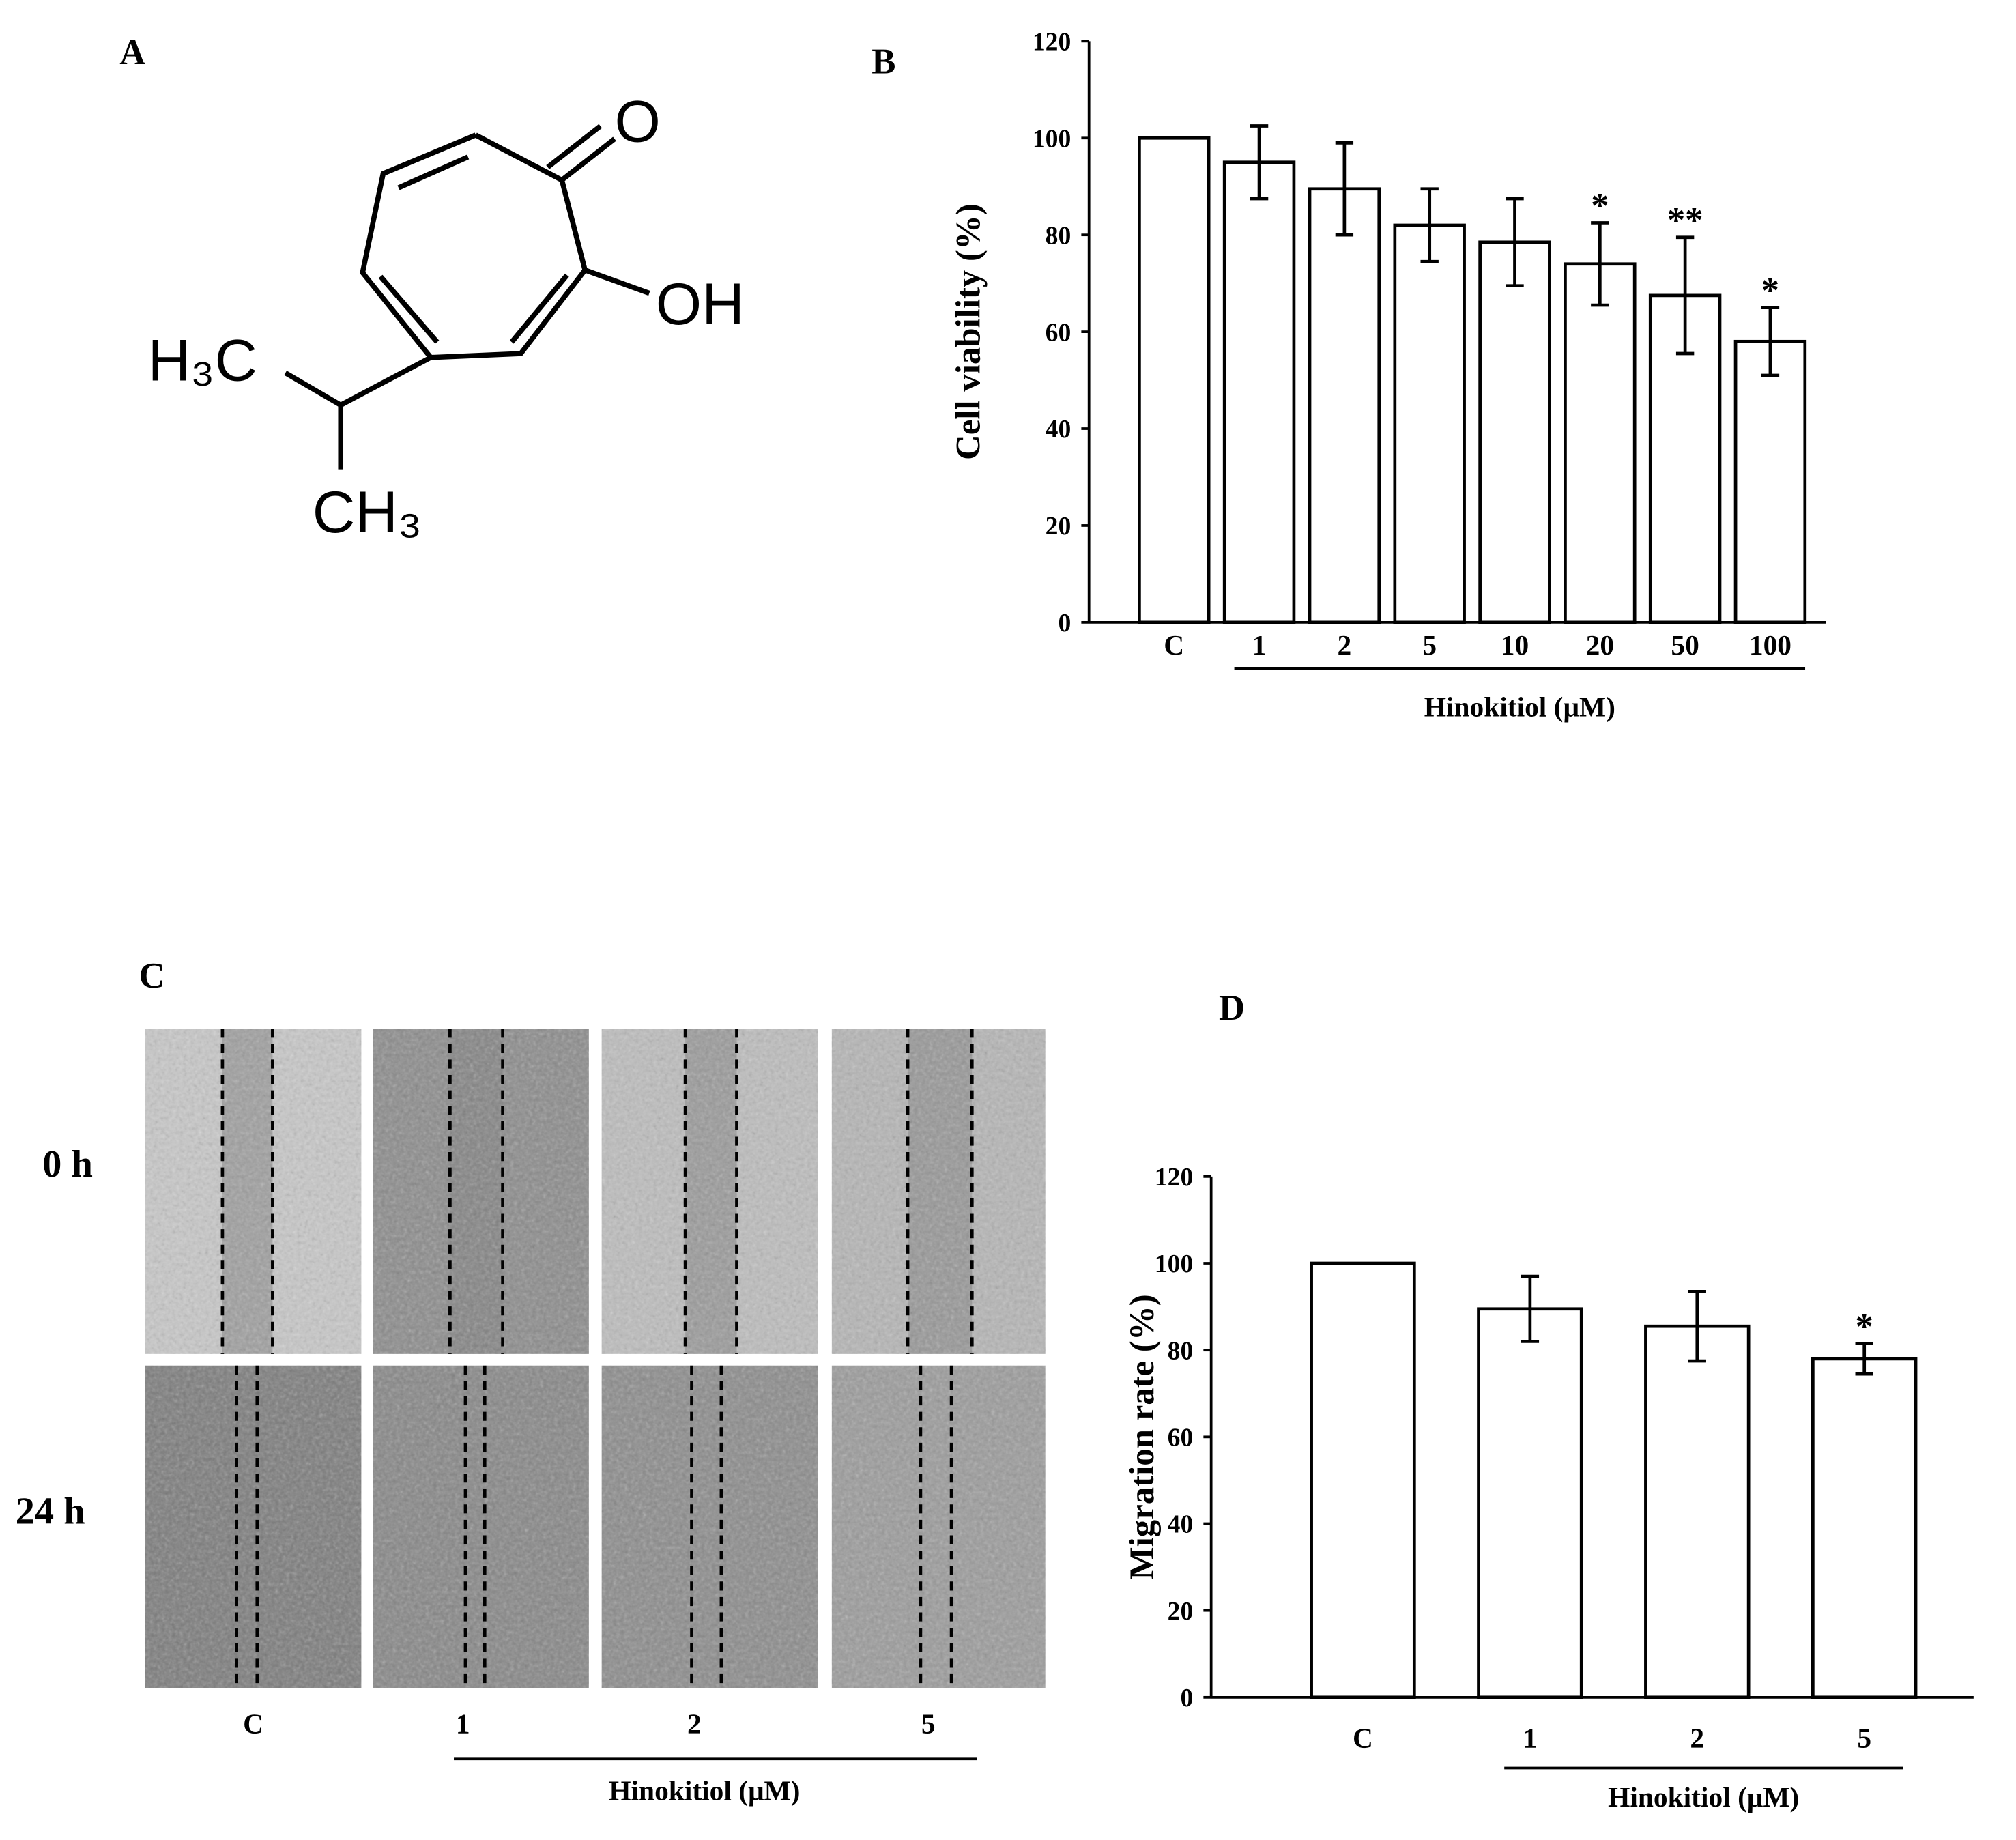  I want to click on x-tick-label: 50, so click(1685, 645).